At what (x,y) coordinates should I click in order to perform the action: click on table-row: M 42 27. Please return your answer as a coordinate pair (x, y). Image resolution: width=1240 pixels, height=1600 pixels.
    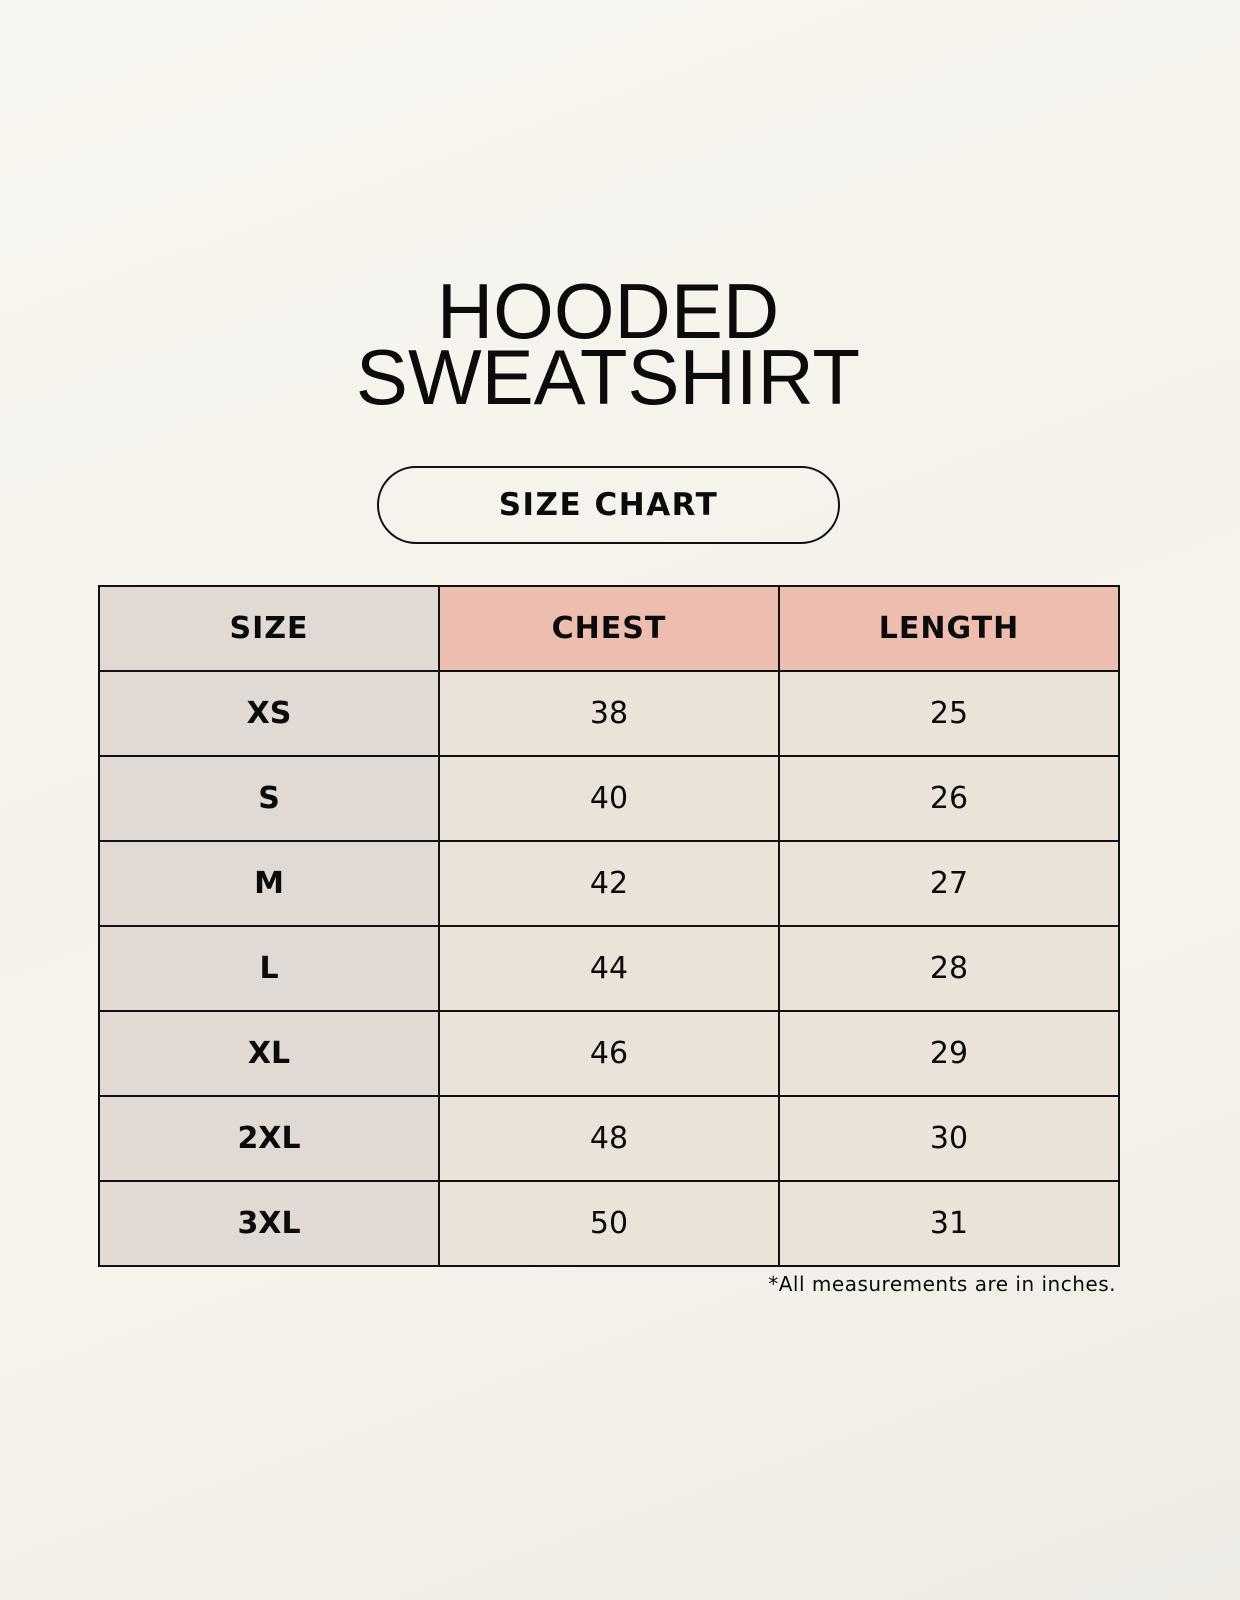
    Looking at the image, I should click on (609, 883).